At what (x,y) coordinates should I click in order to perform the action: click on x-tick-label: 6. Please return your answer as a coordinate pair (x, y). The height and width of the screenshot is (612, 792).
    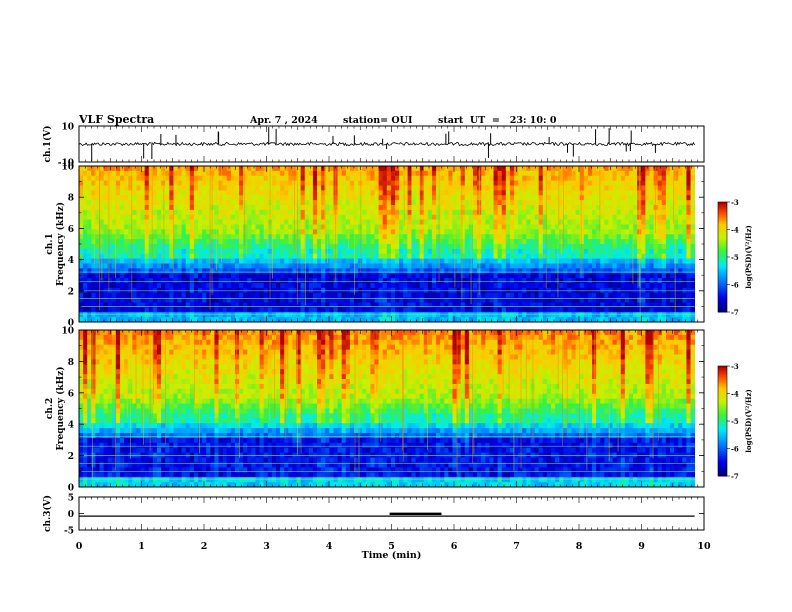
    Looking at the image, I should click on (454, 546).